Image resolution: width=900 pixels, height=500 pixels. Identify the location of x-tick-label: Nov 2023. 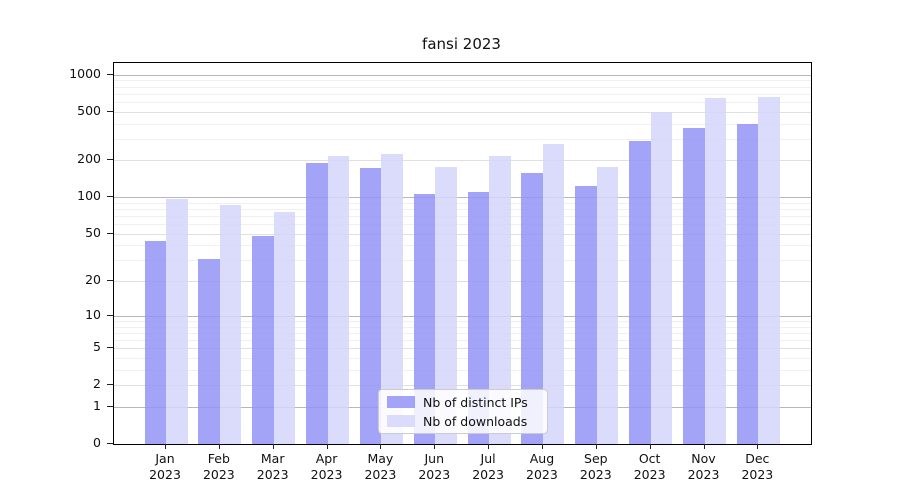
(703, 466).